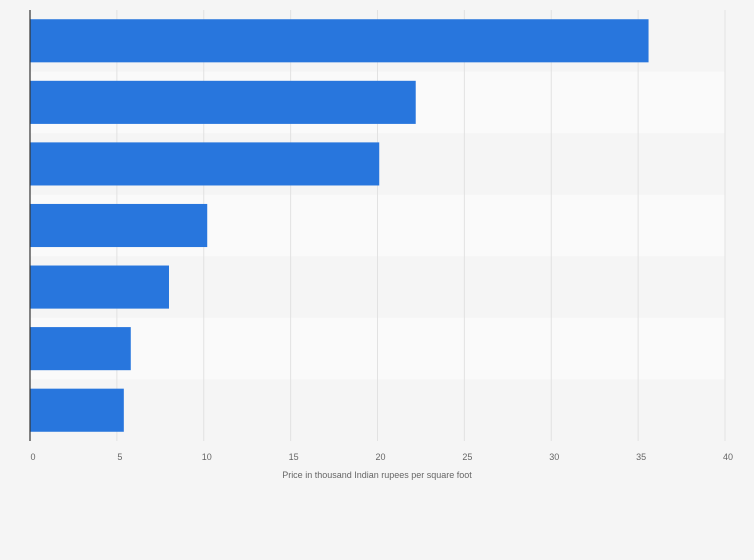 The width and height of the screenshot is (754, 560). Describe the element at coordinates (207, 457) in the screenshot. I see `x-tick-label-10: 10` at that location.